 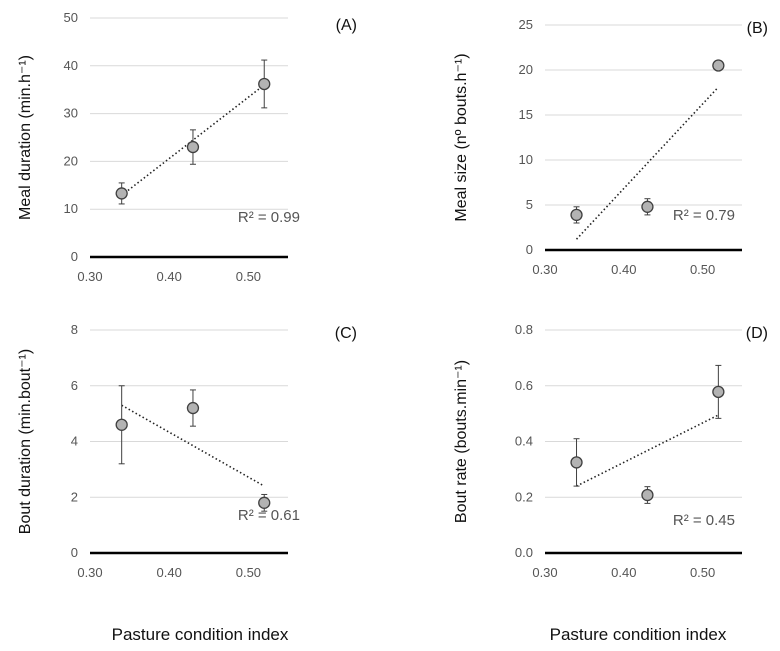 I want to click on panel-label: (D), so click(x=757, y=333).